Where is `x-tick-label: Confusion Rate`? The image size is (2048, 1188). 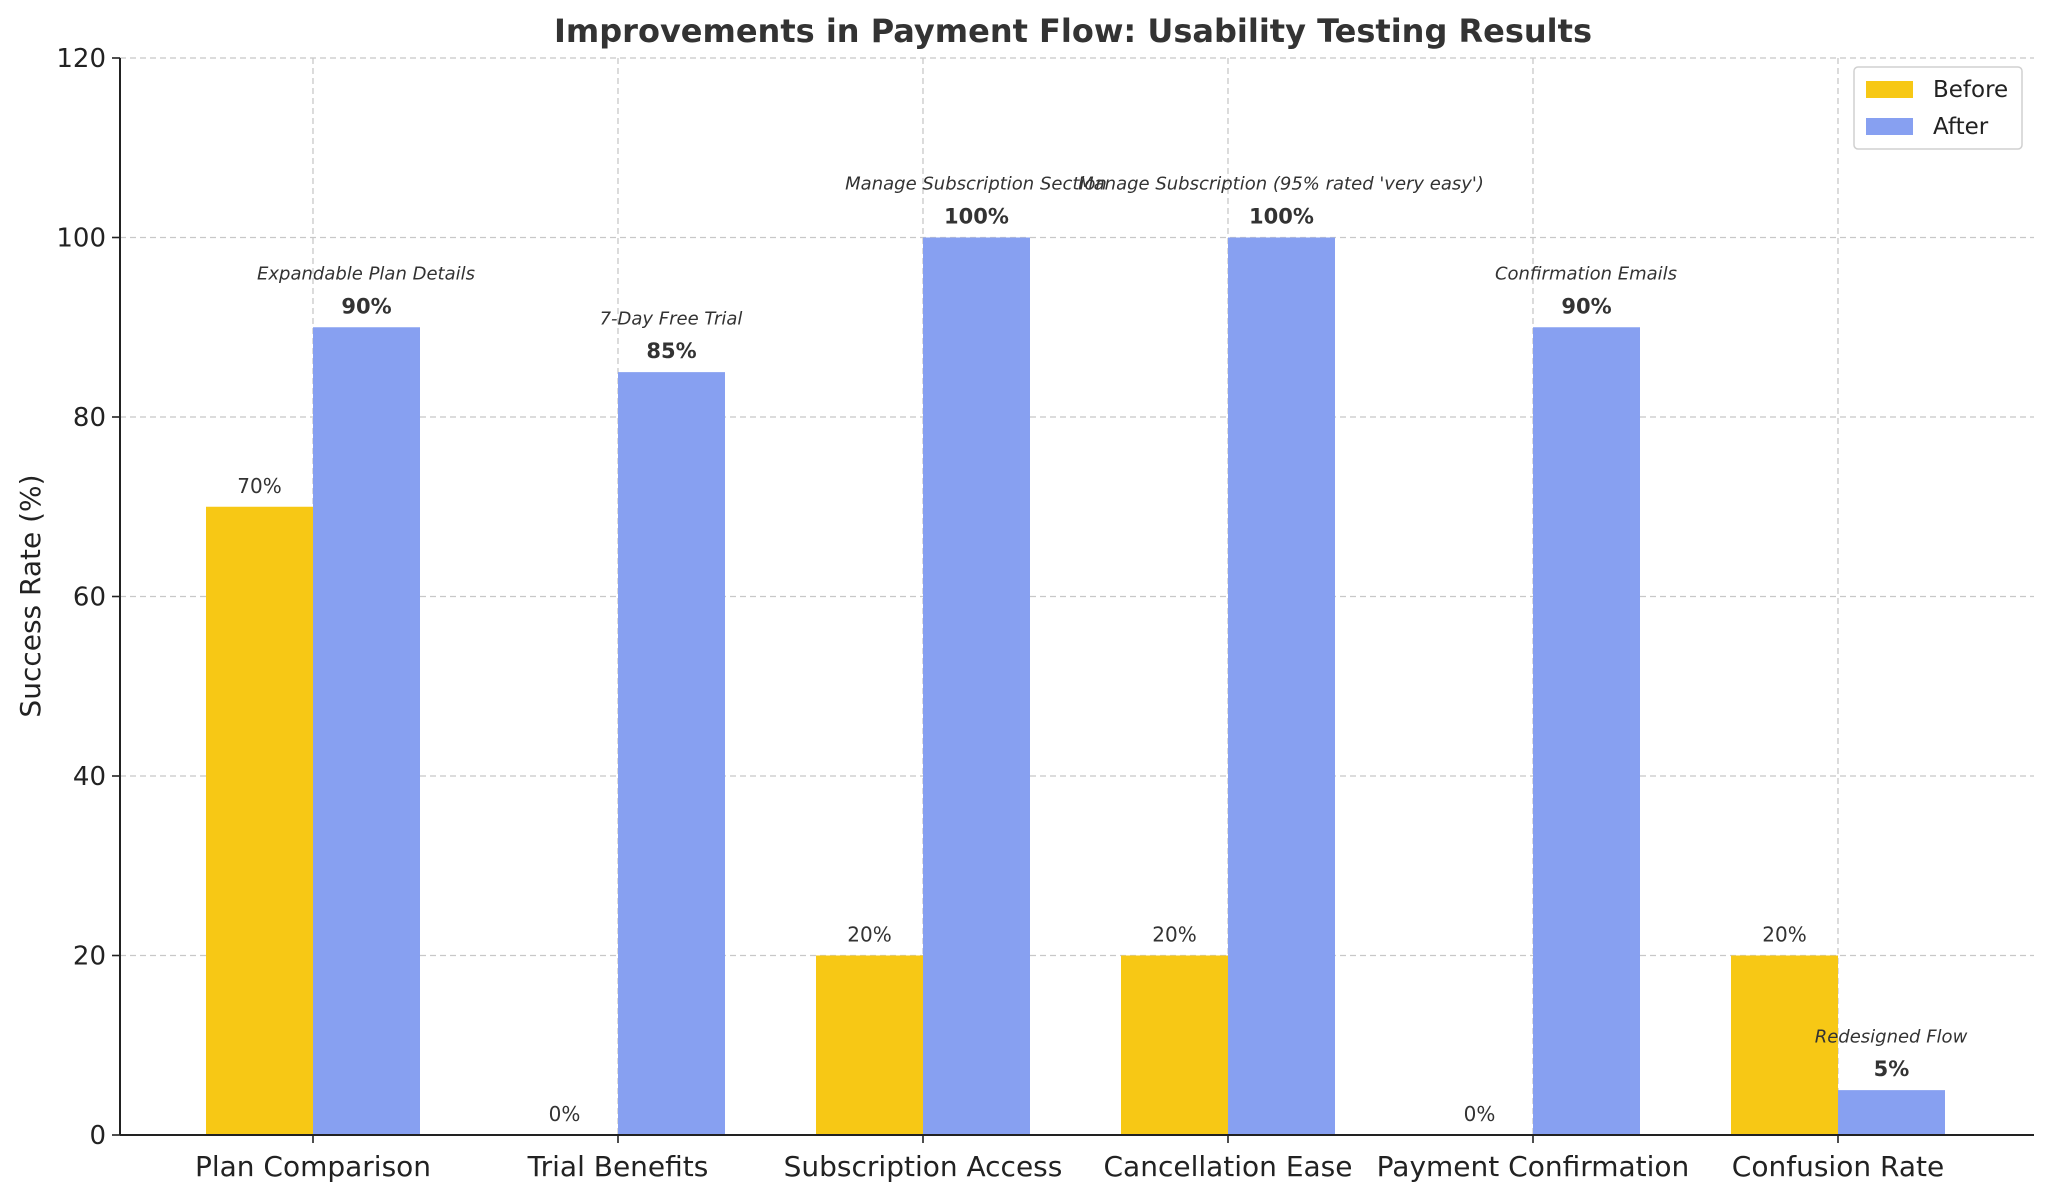
x-tick-label: Confusion Rate is located at coordinates (1838, 1166).